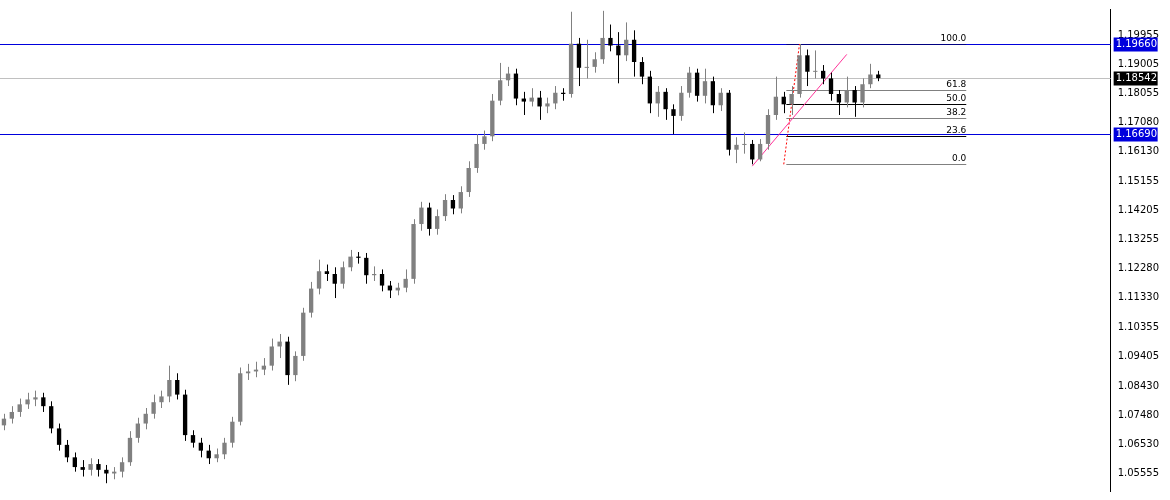  I want to click on annotation: 38.2, so click(956, 112).